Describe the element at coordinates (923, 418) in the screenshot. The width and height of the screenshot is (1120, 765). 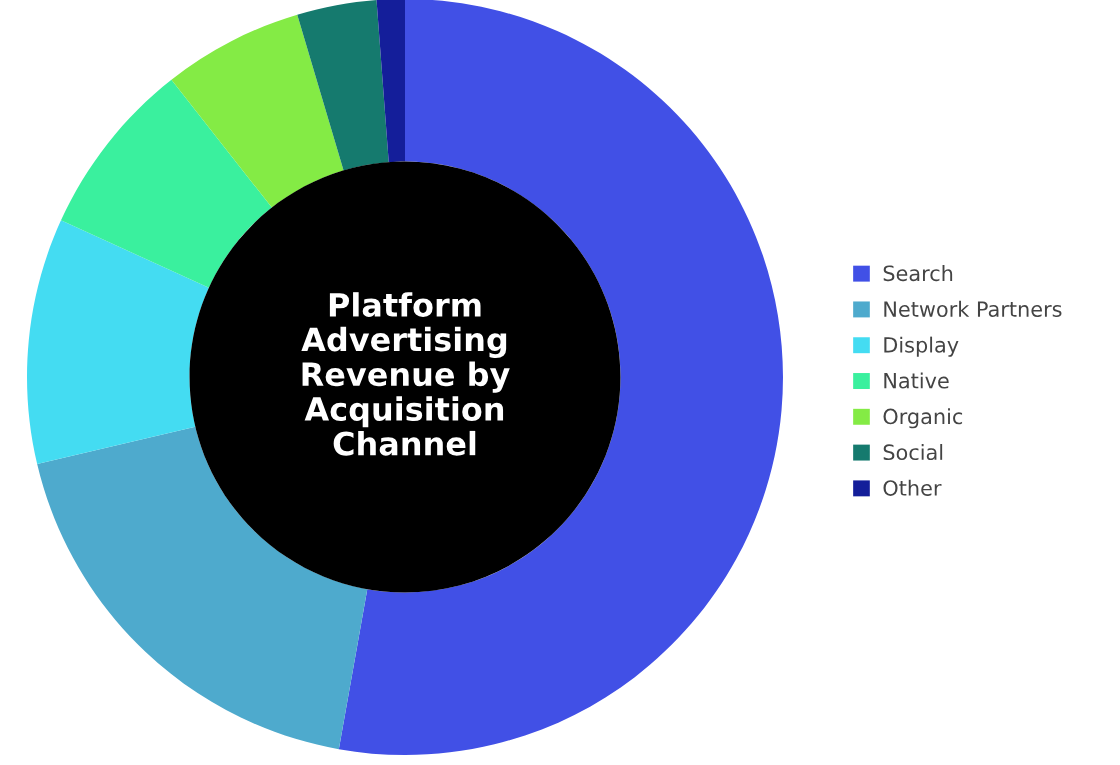
I see `legend-label: Organic` at that location.